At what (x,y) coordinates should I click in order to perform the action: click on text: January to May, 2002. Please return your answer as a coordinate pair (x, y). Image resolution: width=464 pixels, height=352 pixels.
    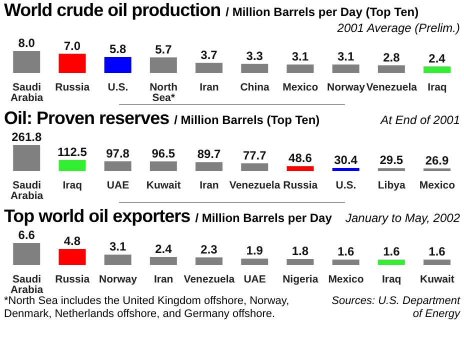
    Looking at the image, I should click on (402, 218).